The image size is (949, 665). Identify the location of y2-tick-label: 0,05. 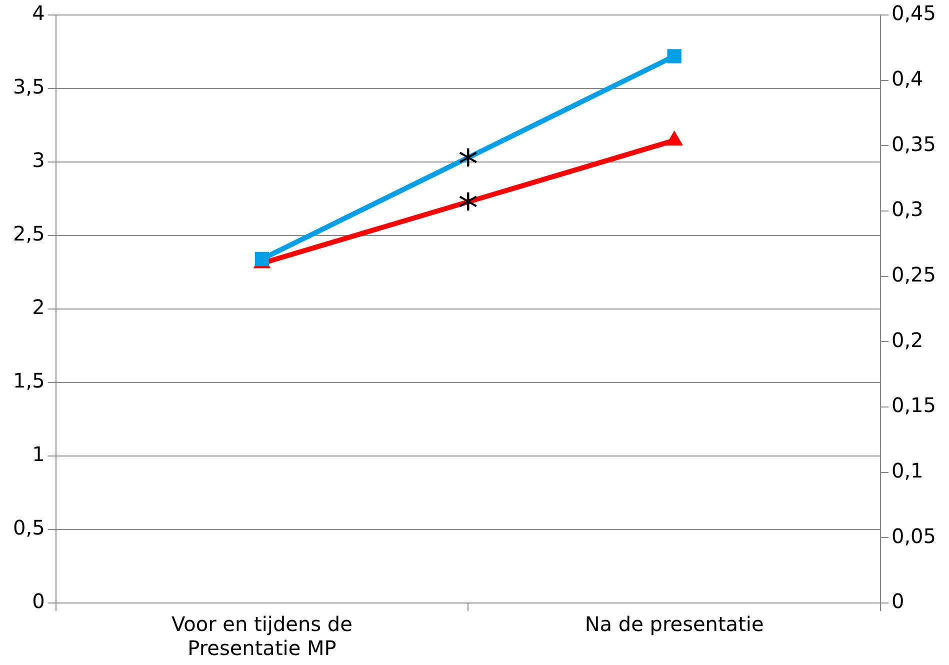
(913, 536).